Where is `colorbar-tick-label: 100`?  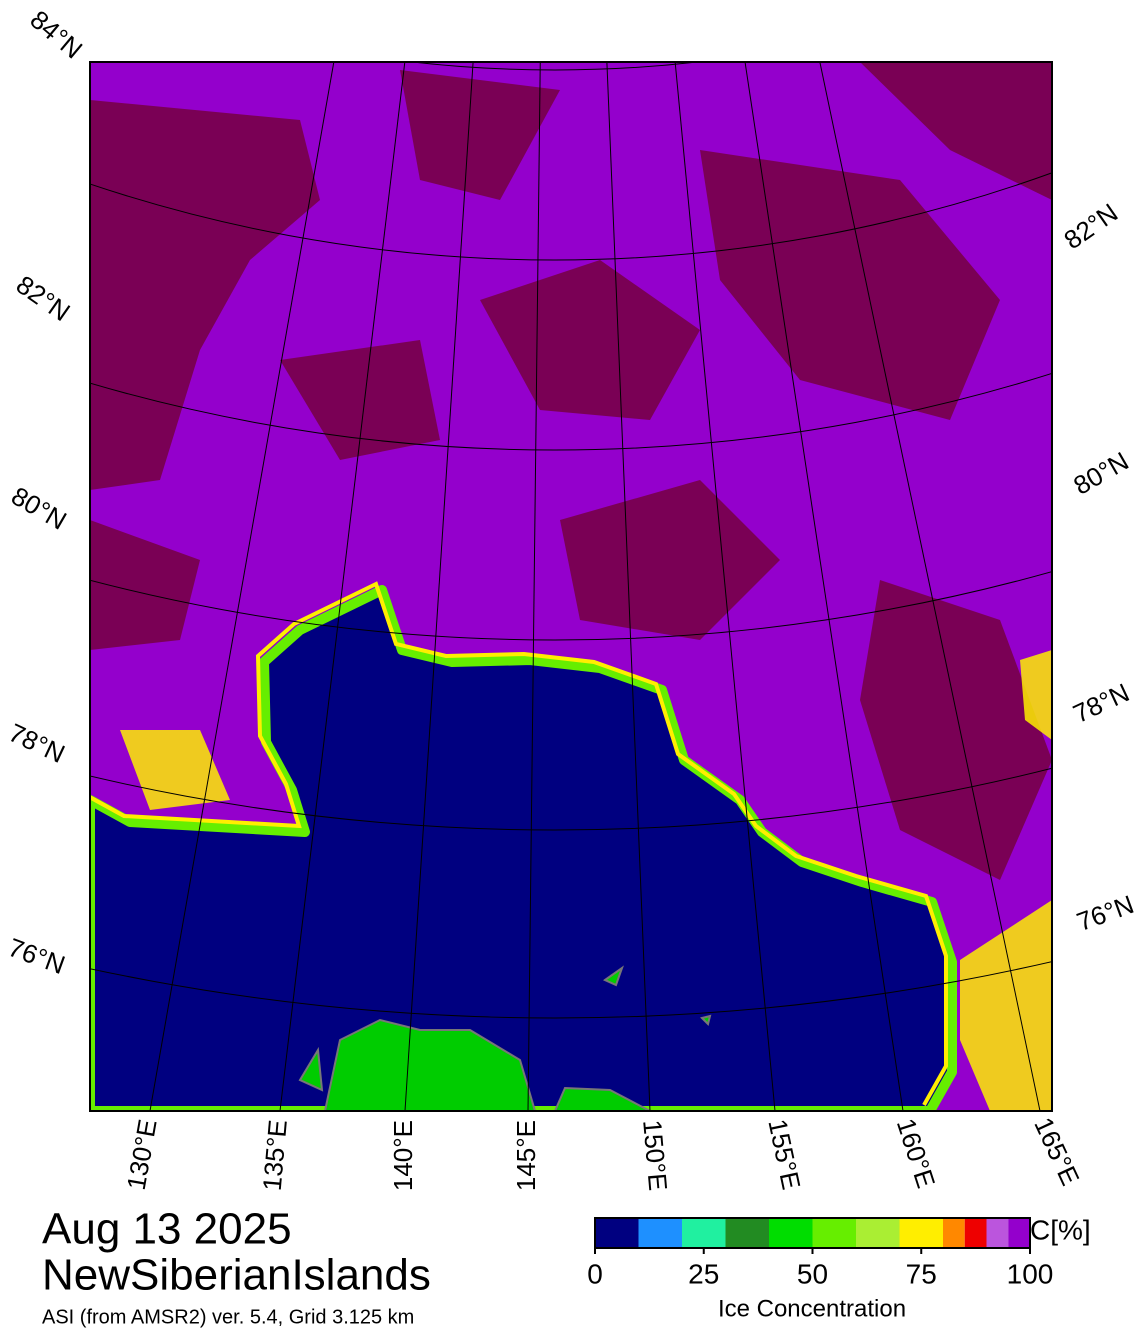 colorbar-tick-label: 100 is located at coordinates (1030, 1273).